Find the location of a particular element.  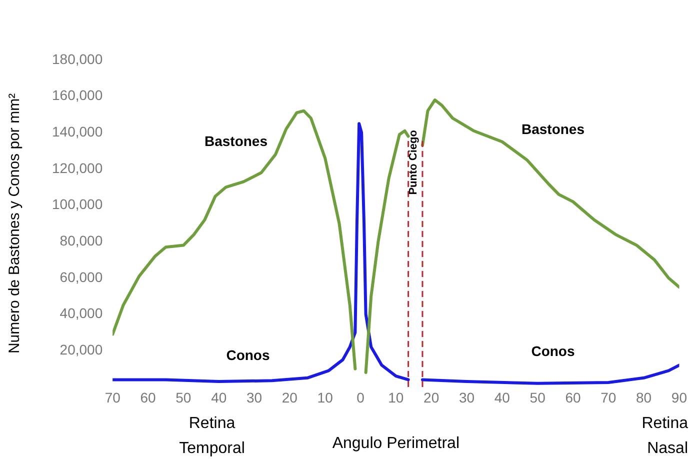

y-axis-title: Numero de Bastones y Conos por mm² is located at coordinates (15, 223).